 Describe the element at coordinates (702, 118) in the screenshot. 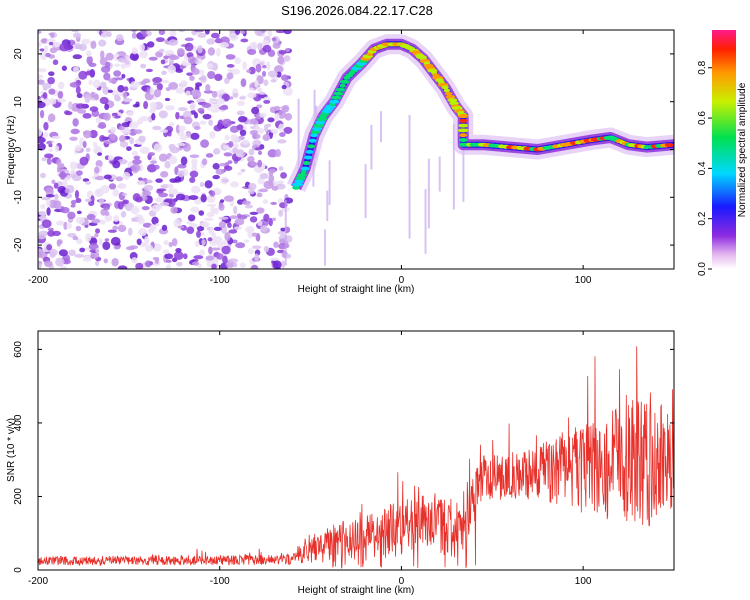

I see `colorbar-tick-label: 0.6` at that location.